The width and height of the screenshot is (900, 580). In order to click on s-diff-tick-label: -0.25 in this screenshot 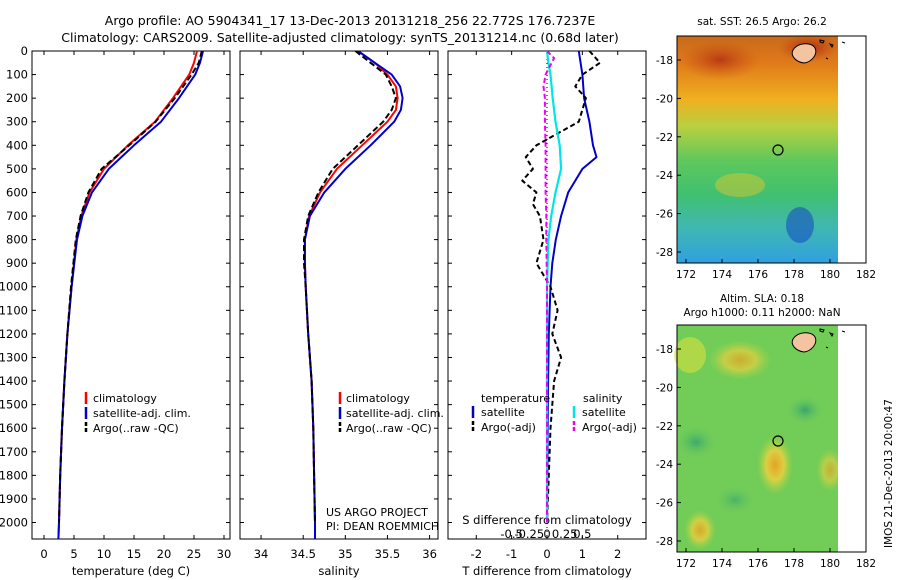, I will do `click(529, 534)`.